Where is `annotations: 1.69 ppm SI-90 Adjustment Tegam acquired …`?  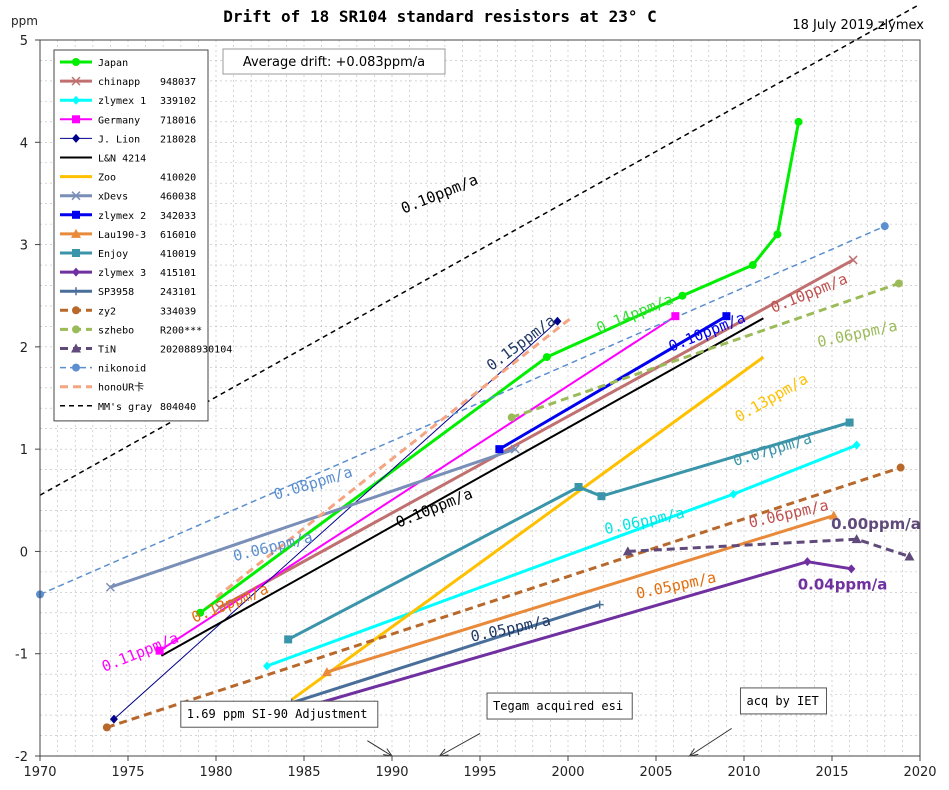
annotations: 1.69 ppm SI-90 Adjustment Tegam acquired … is located at coordinates (503, 722).